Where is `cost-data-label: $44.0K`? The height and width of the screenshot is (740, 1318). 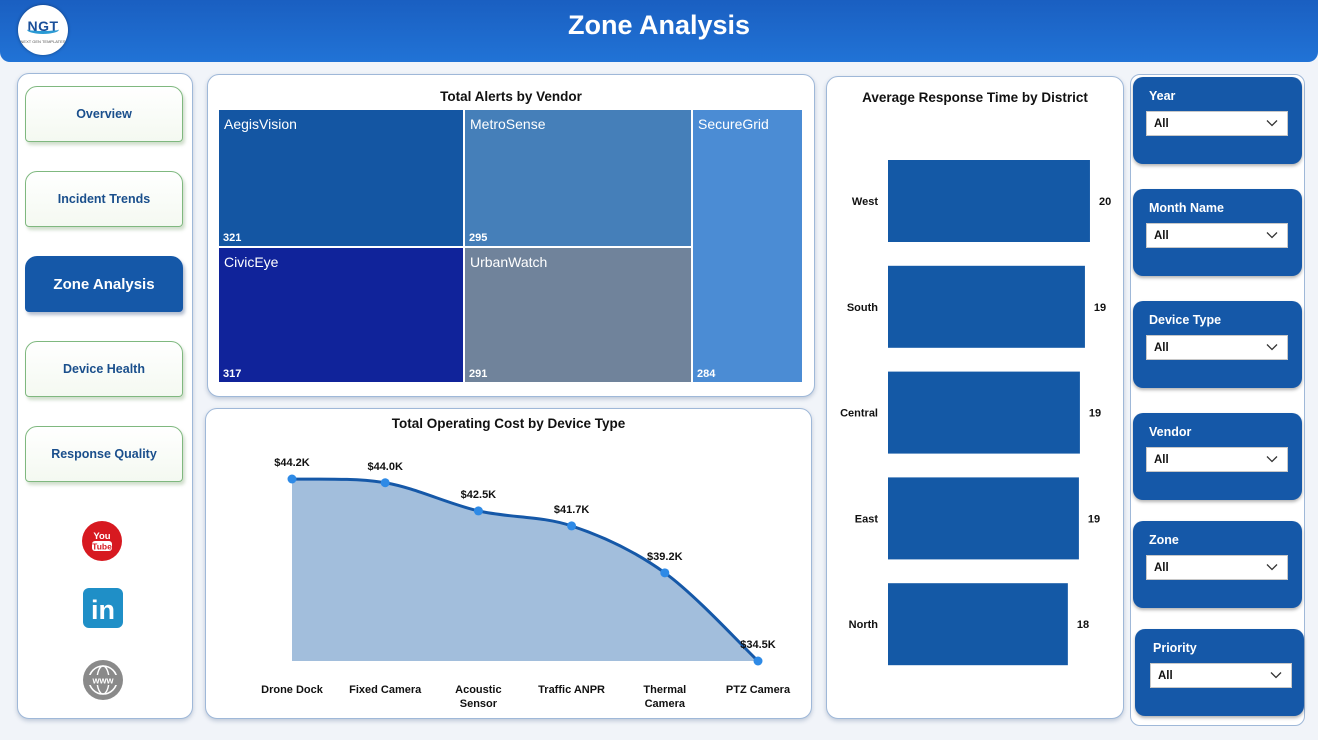 cost-data-label: $44.0K is located at coordinates (385, 467).